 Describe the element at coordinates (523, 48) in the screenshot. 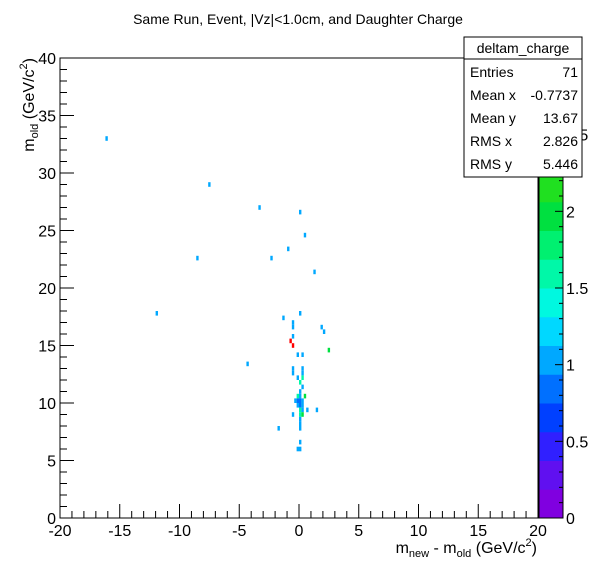

I see `stats-title: deltam_charge` at that location.